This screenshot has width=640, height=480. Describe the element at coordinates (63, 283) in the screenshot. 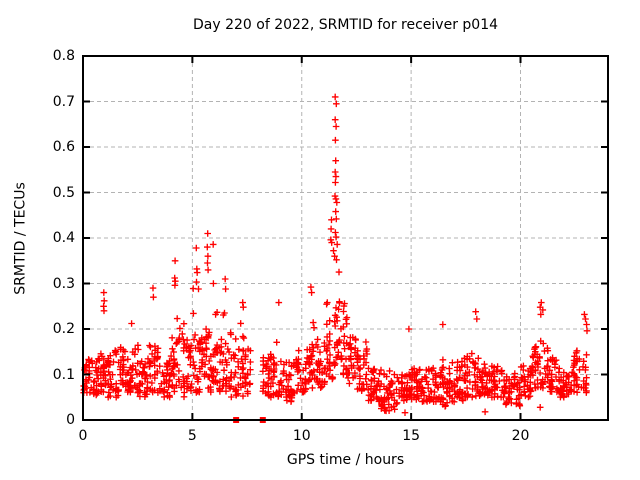

I see `y-tick-label: 0.3` at that location.